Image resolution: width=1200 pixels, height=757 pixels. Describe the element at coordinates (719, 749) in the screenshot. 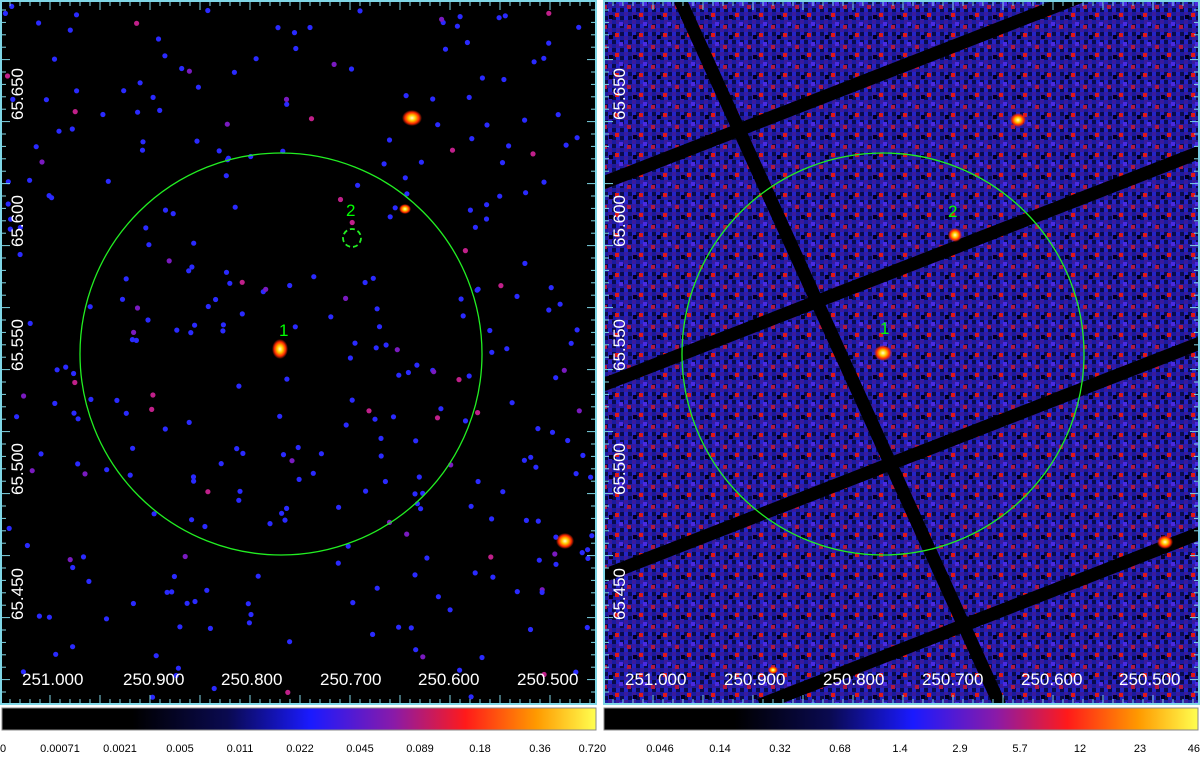

I see `colorbar-label: 0.14` at that location.